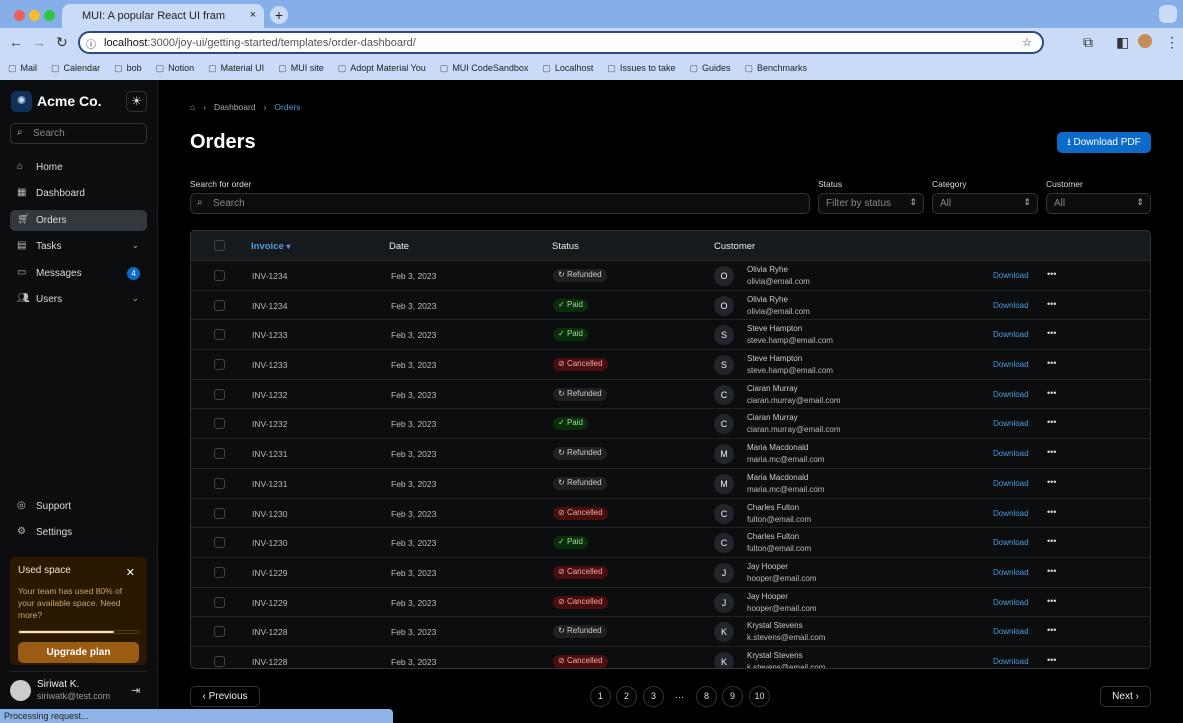 The height and width of the screenshot is (723, 1183). I want to click on home-icon: ⌂, so click(193, 107).